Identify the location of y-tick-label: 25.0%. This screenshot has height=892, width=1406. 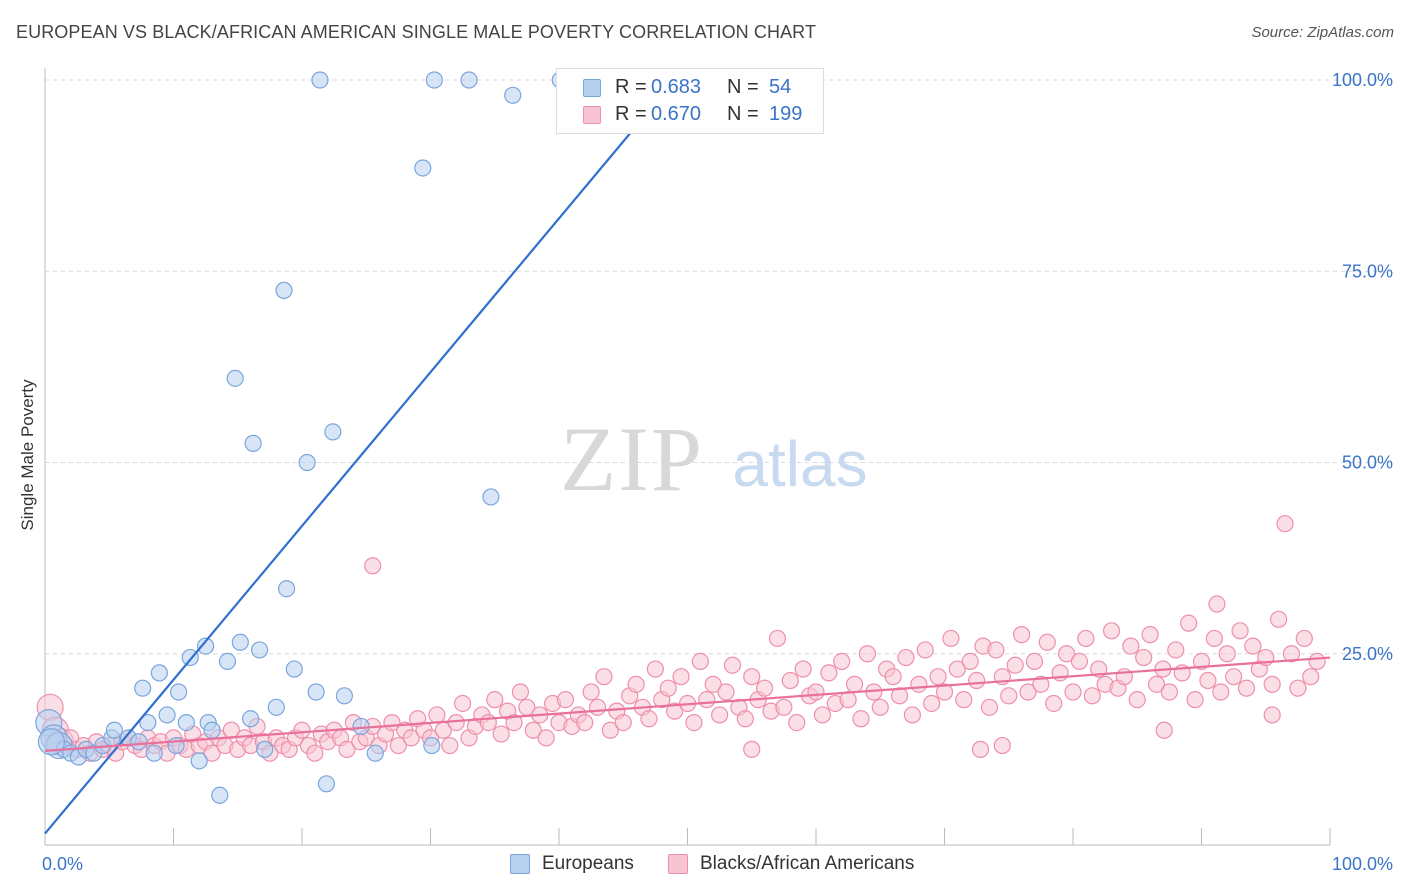
(1367, 654).